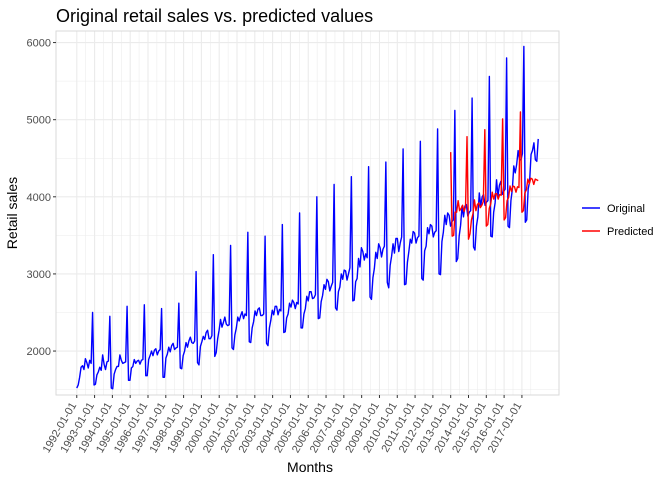  Describe the element at coordinates (39, 275) in the screenshot. I see `y-tick-label: 3000` at that location.